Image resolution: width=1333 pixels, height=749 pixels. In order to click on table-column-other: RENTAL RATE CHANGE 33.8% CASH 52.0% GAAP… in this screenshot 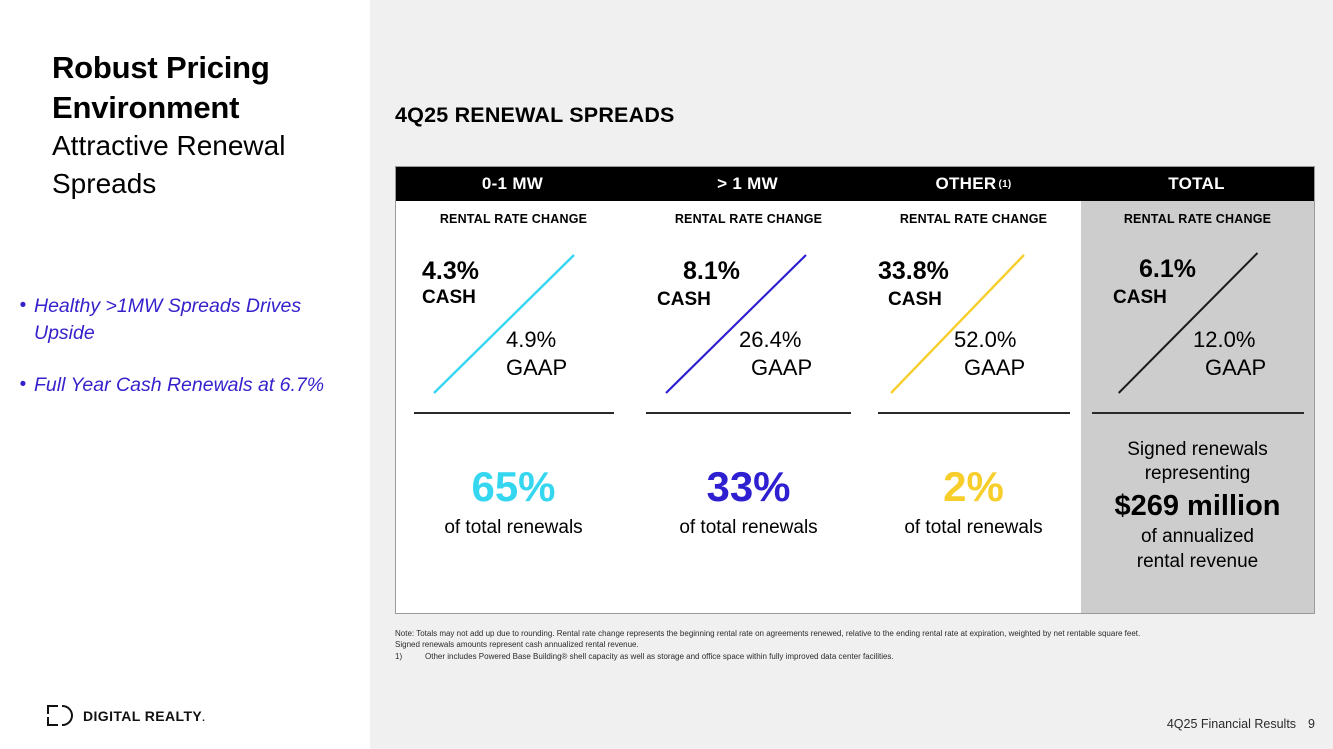, I will do `click(973, 407)`.